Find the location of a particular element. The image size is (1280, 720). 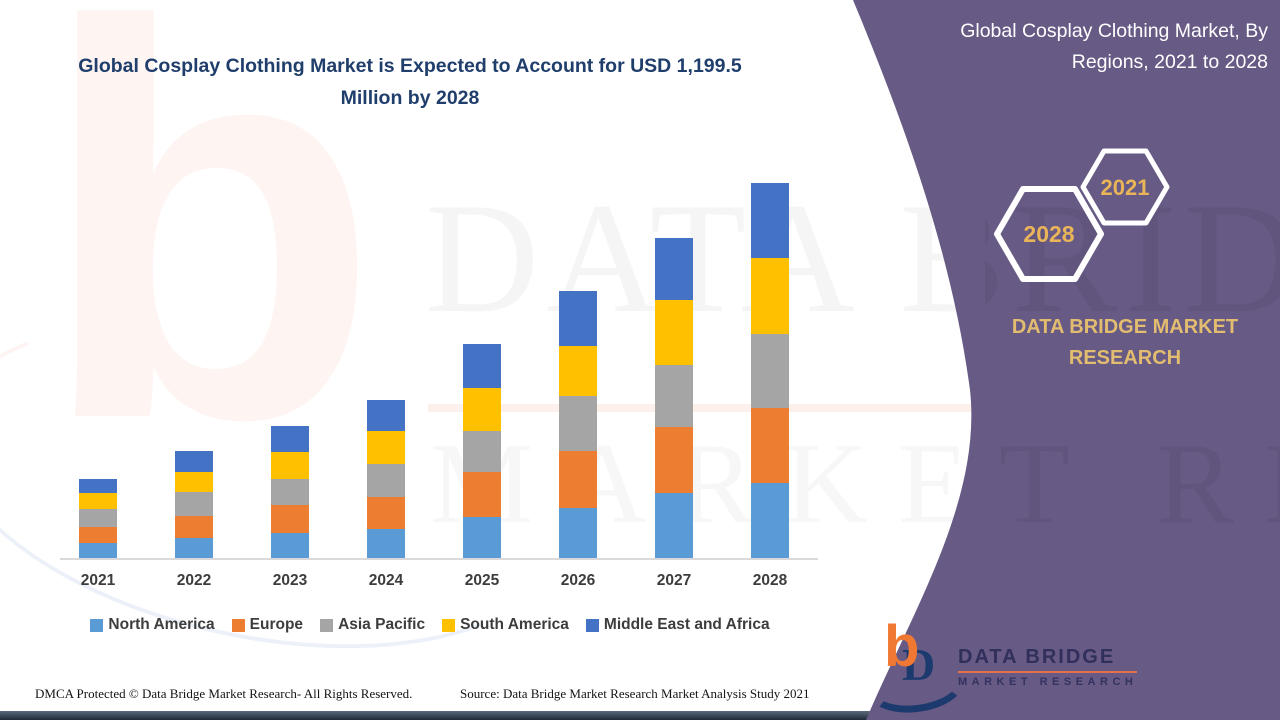

dbmr-logo: D b DATA BRIDGE MARKET RESEARCH is located at coordinates (1000, 668).